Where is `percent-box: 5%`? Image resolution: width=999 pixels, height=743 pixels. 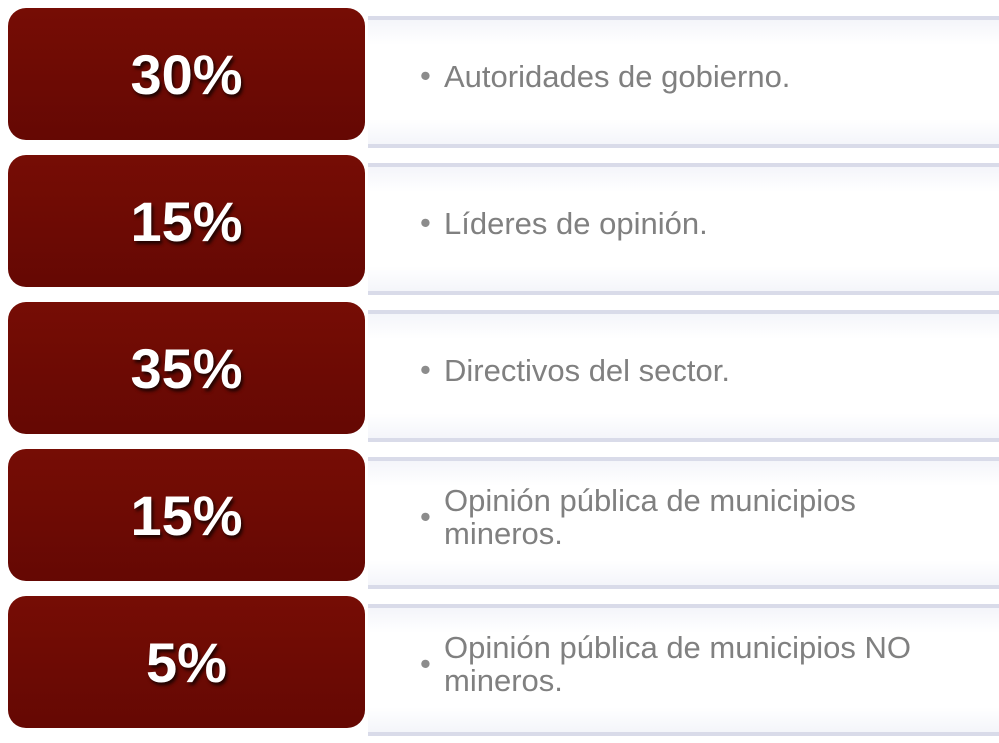 percent-box: 5% is located at coordinates (186, 662).